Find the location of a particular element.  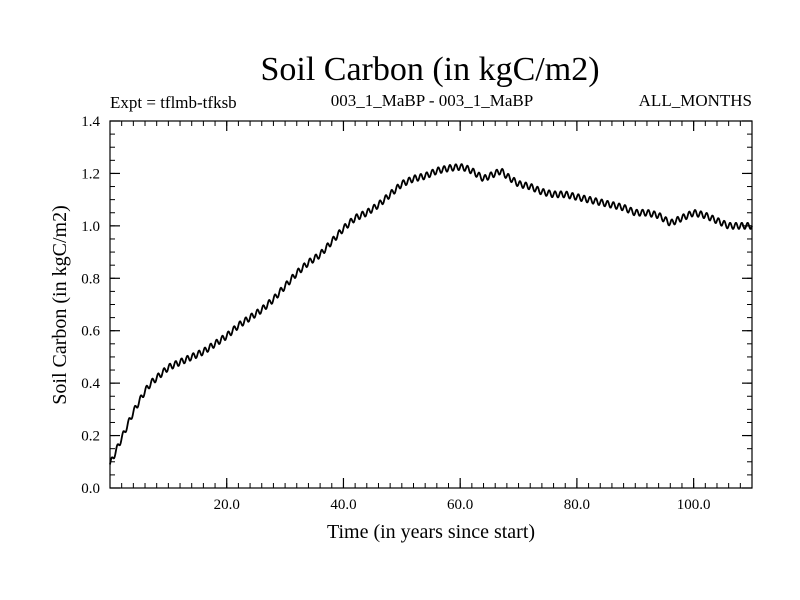

subtitle-right: ALL_MONTHS is located at coordinates (695, 100).